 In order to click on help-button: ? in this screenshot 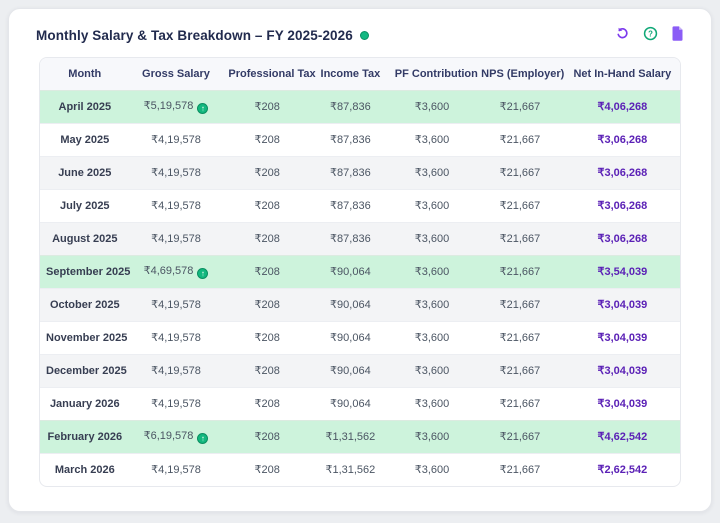, I will do `click(650, 35)`.